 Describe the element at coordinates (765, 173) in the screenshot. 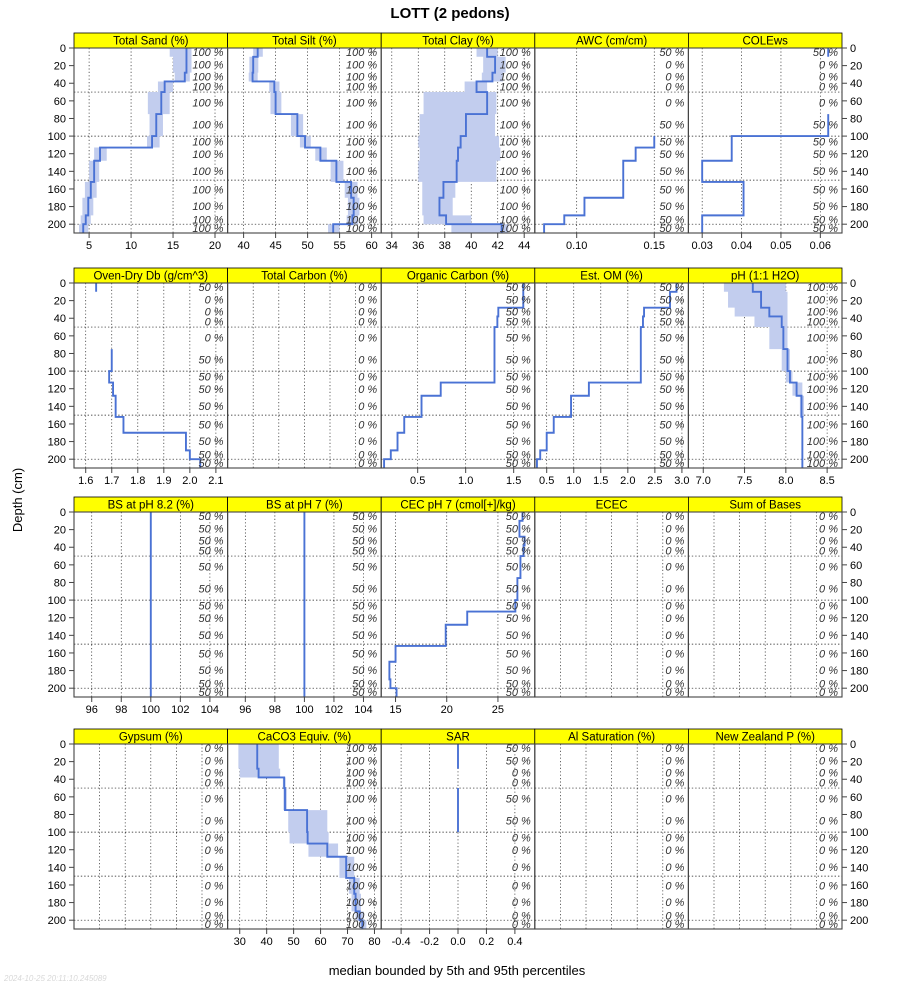

I see `percentile-band-colews` at that location.